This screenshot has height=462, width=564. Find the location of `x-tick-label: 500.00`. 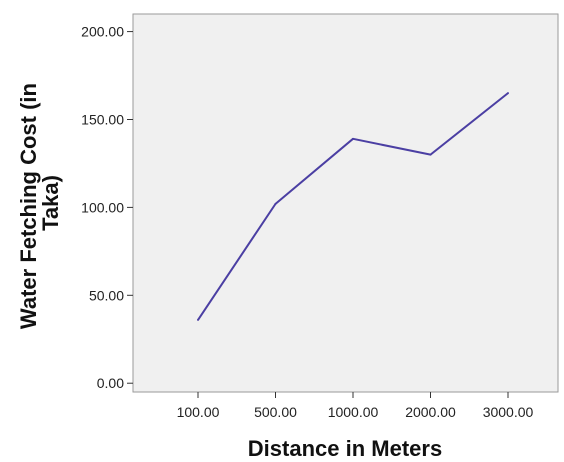

x-tick-label: 500.00 is located at coordinates (275, 412).